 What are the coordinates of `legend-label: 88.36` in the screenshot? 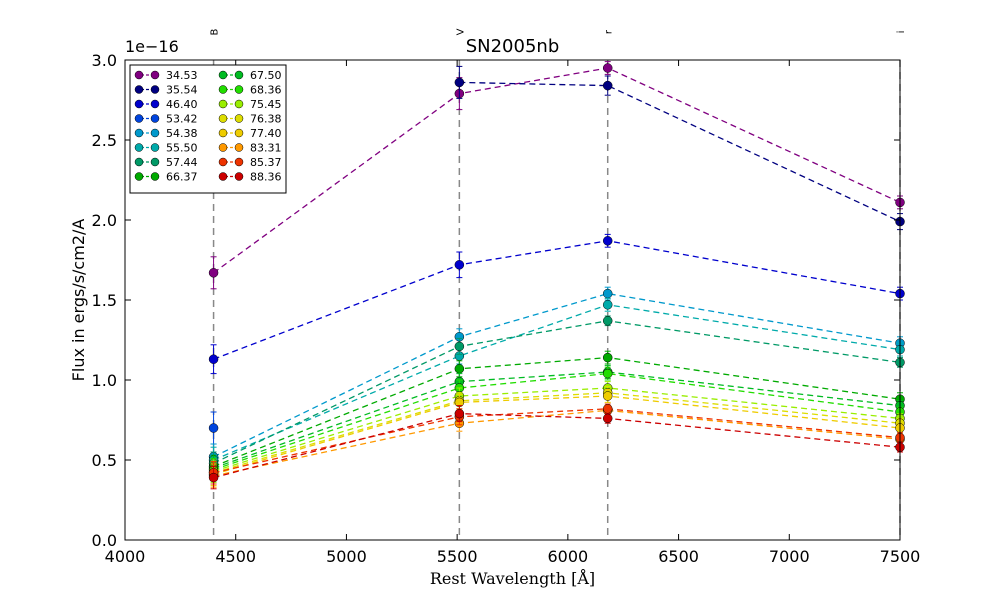 It's located at (266, 177).